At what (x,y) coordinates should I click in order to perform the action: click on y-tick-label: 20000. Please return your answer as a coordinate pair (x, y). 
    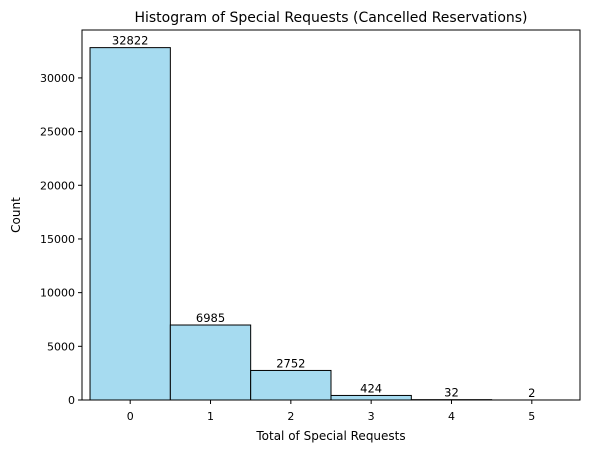
    Looking at the image, I should click on (57, 185).